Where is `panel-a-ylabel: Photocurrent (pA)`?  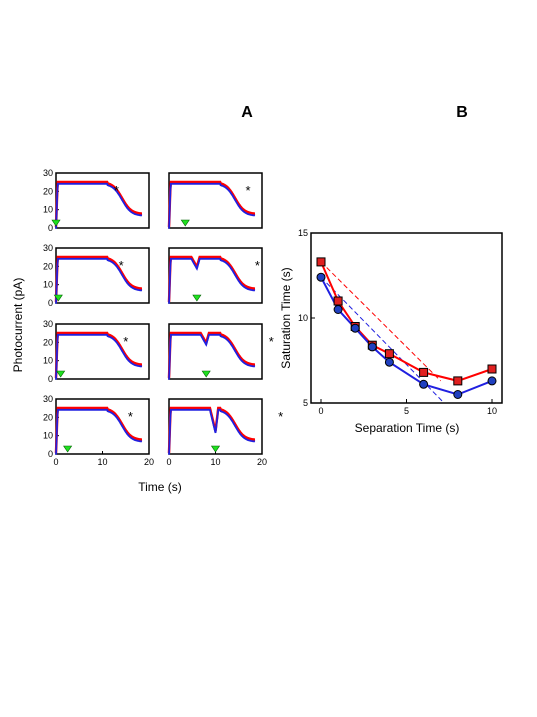 panel-a-ylabel: Photocurrent (pA) is located at coordinates (18, 325).